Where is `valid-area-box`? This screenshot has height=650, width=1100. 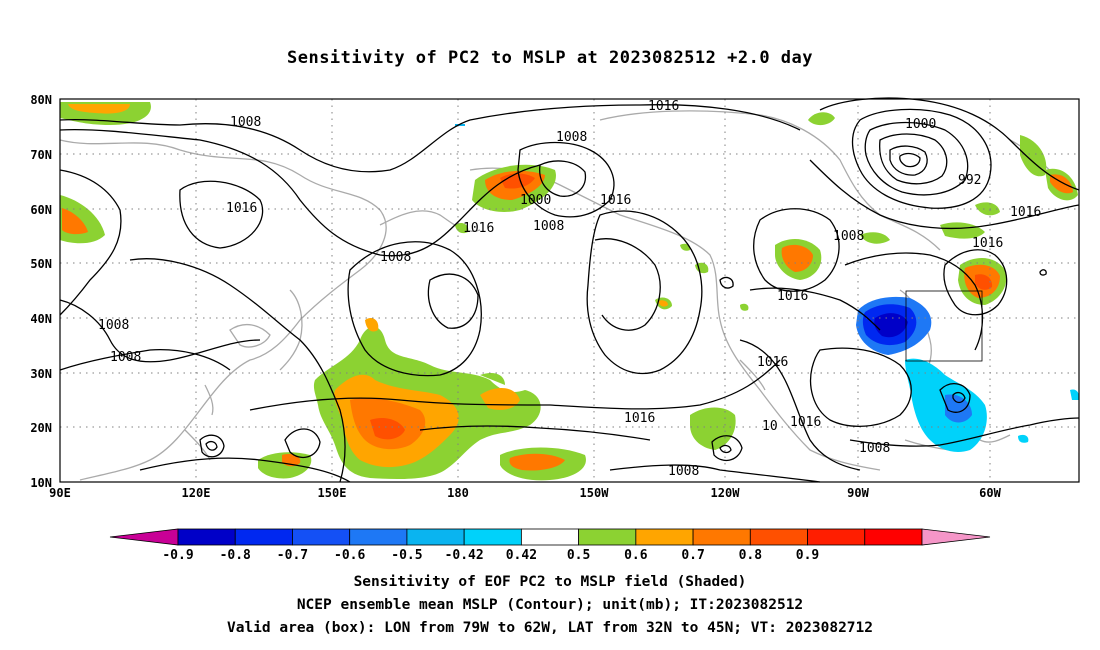 valid-area-box is located at coordinates (944, 326).